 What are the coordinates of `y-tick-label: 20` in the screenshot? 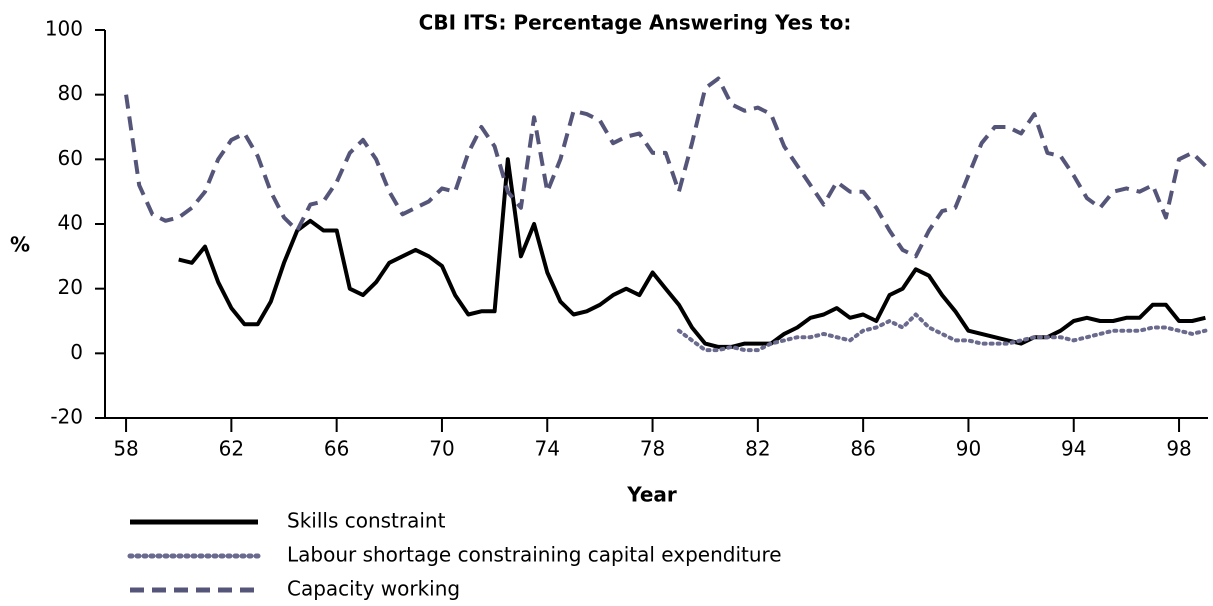 It's located at (70, 287).